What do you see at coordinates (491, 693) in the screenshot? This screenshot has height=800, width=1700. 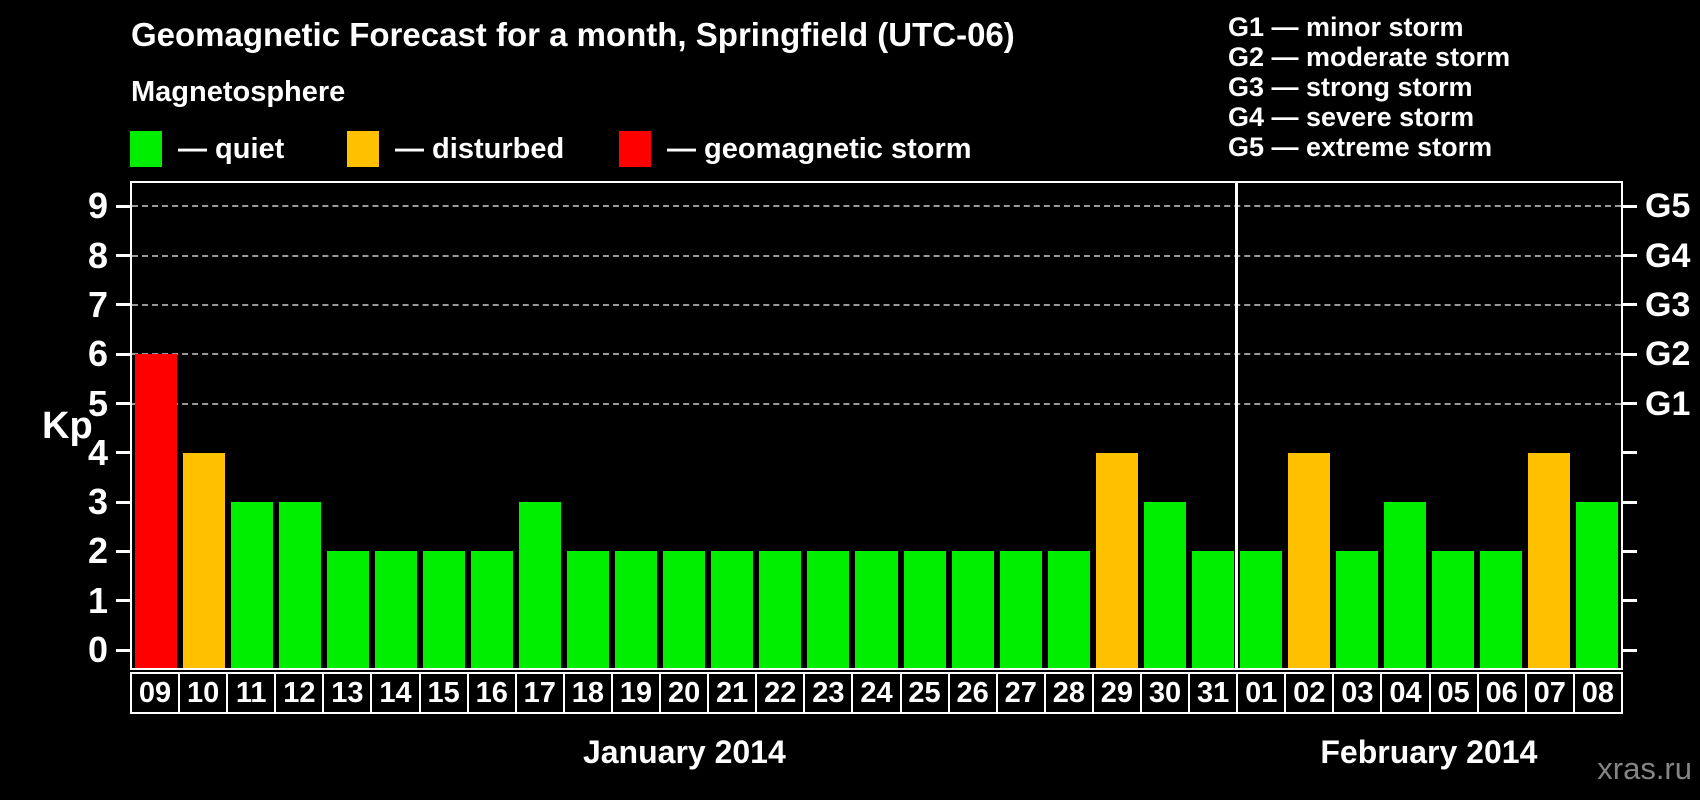 I see `day-label-16: 16` at bounding box center [491, 693].